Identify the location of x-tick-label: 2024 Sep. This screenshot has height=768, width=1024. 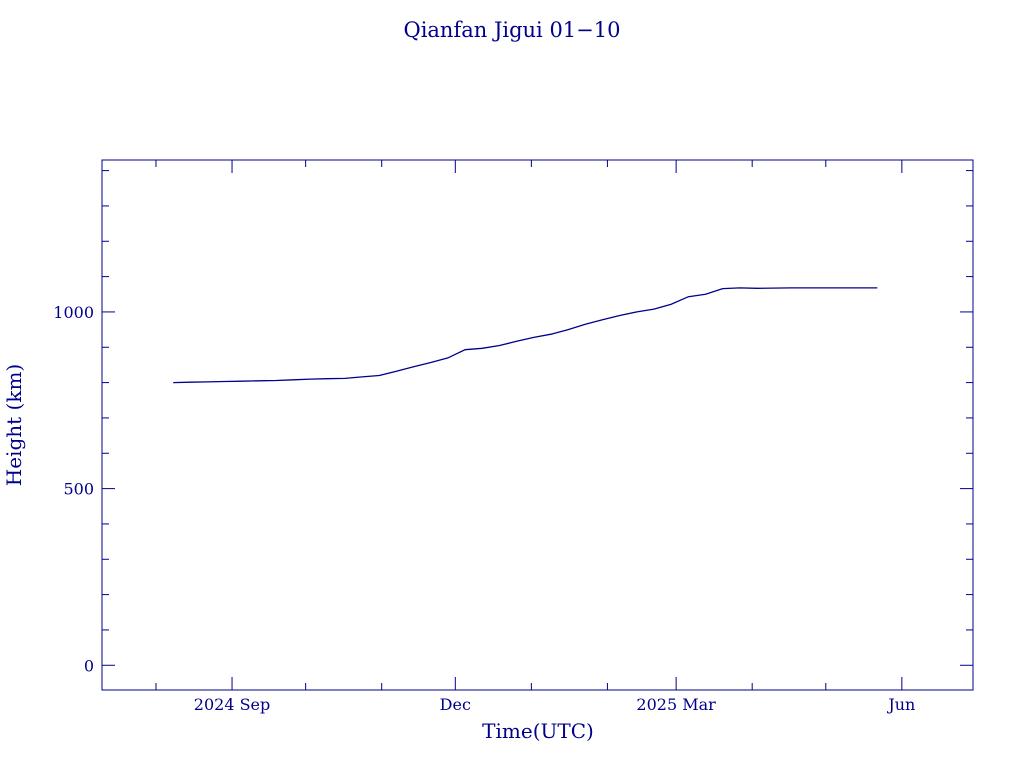
(232, 704).